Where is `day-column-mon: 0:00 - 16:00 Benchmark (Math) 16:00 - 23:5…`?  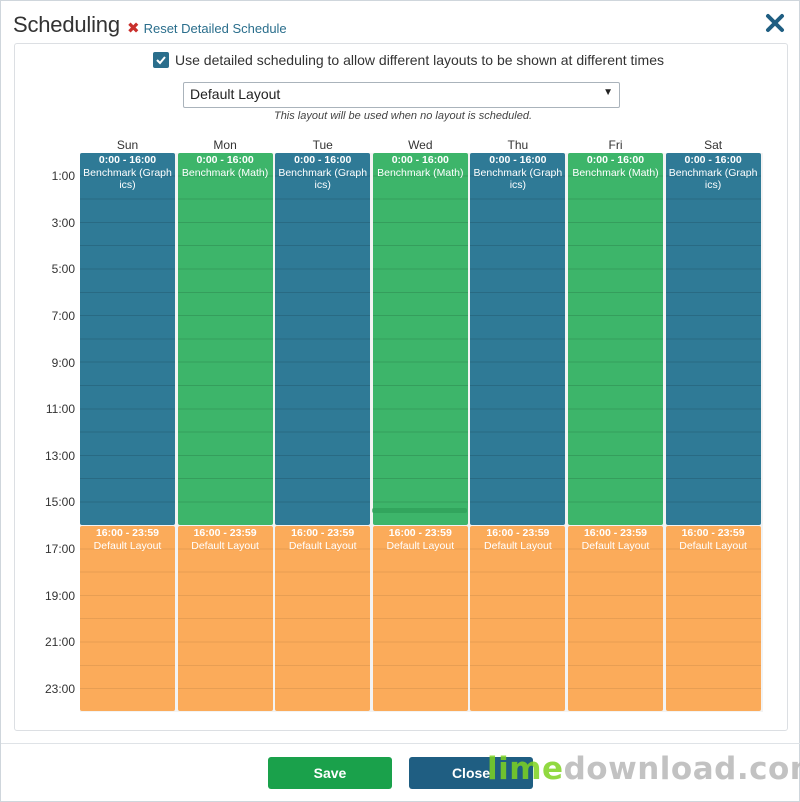
day-column-mon: 0:00 - 16:00 Benchmark (Math) 16:00 - 23:5… is located at coordinates (225, 432).